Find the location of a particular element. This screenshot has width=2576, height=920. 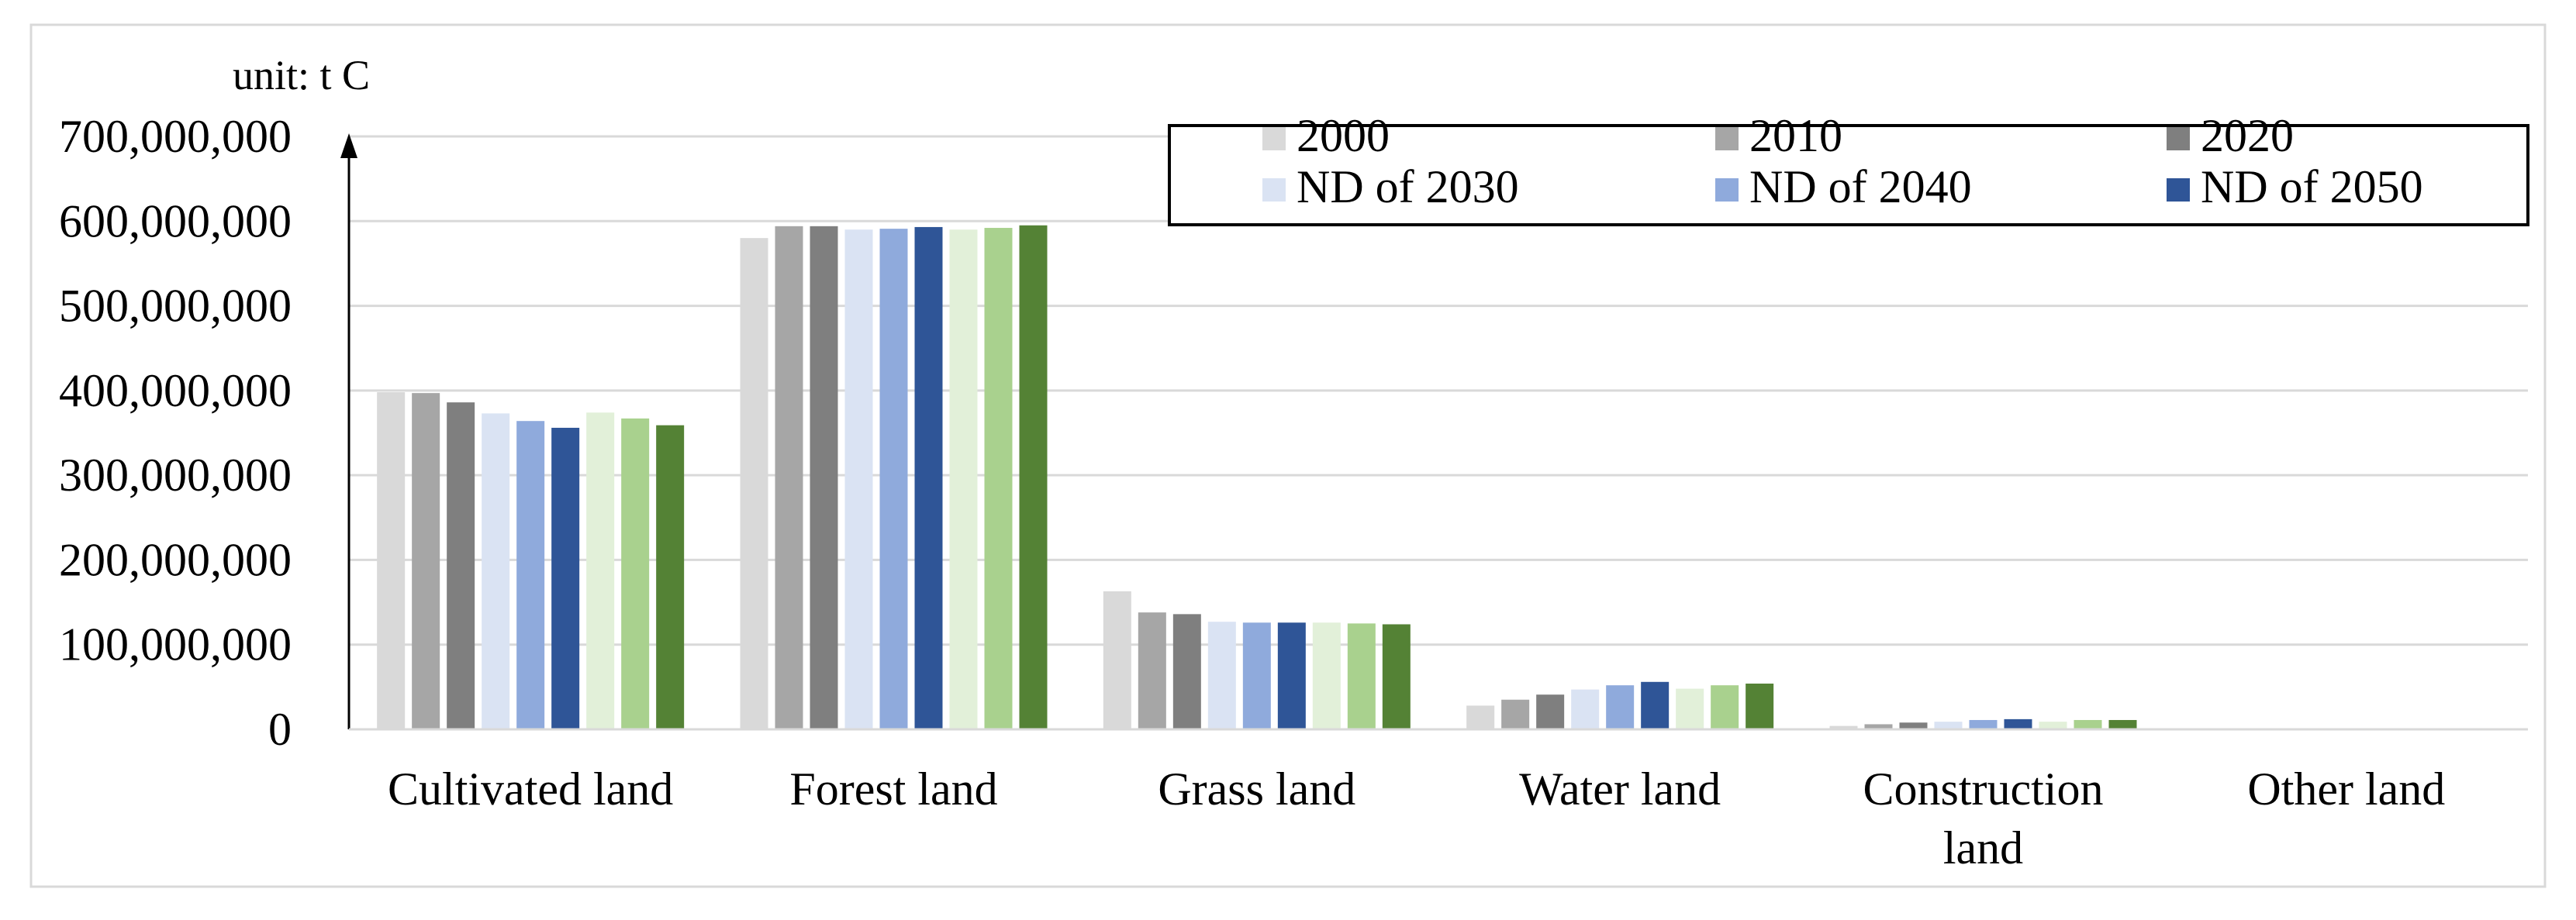

legend-box is located at coordinates (1849, 175).